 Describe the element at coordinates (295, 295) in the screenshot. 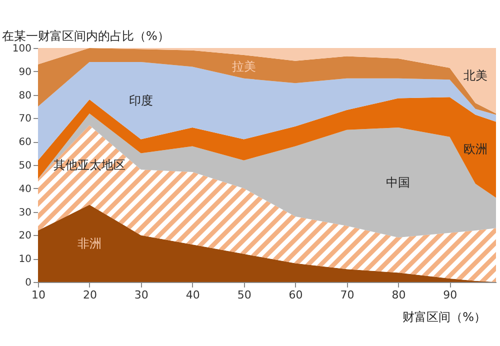

I see `x-tick-label: 60` at that location.